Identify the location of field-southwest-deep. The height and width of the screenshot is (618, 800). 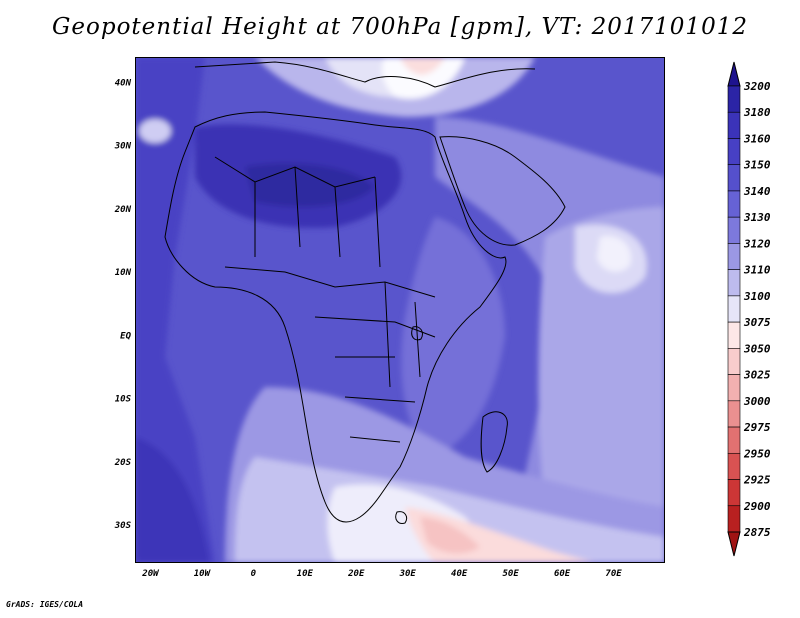
(172, 500).